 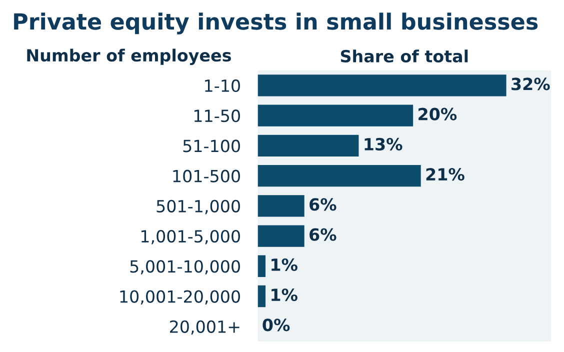 What do you see at coordinates (276, 325) in the screenshot?
I see `data-label: 0%` at bounding box center [276, 325].